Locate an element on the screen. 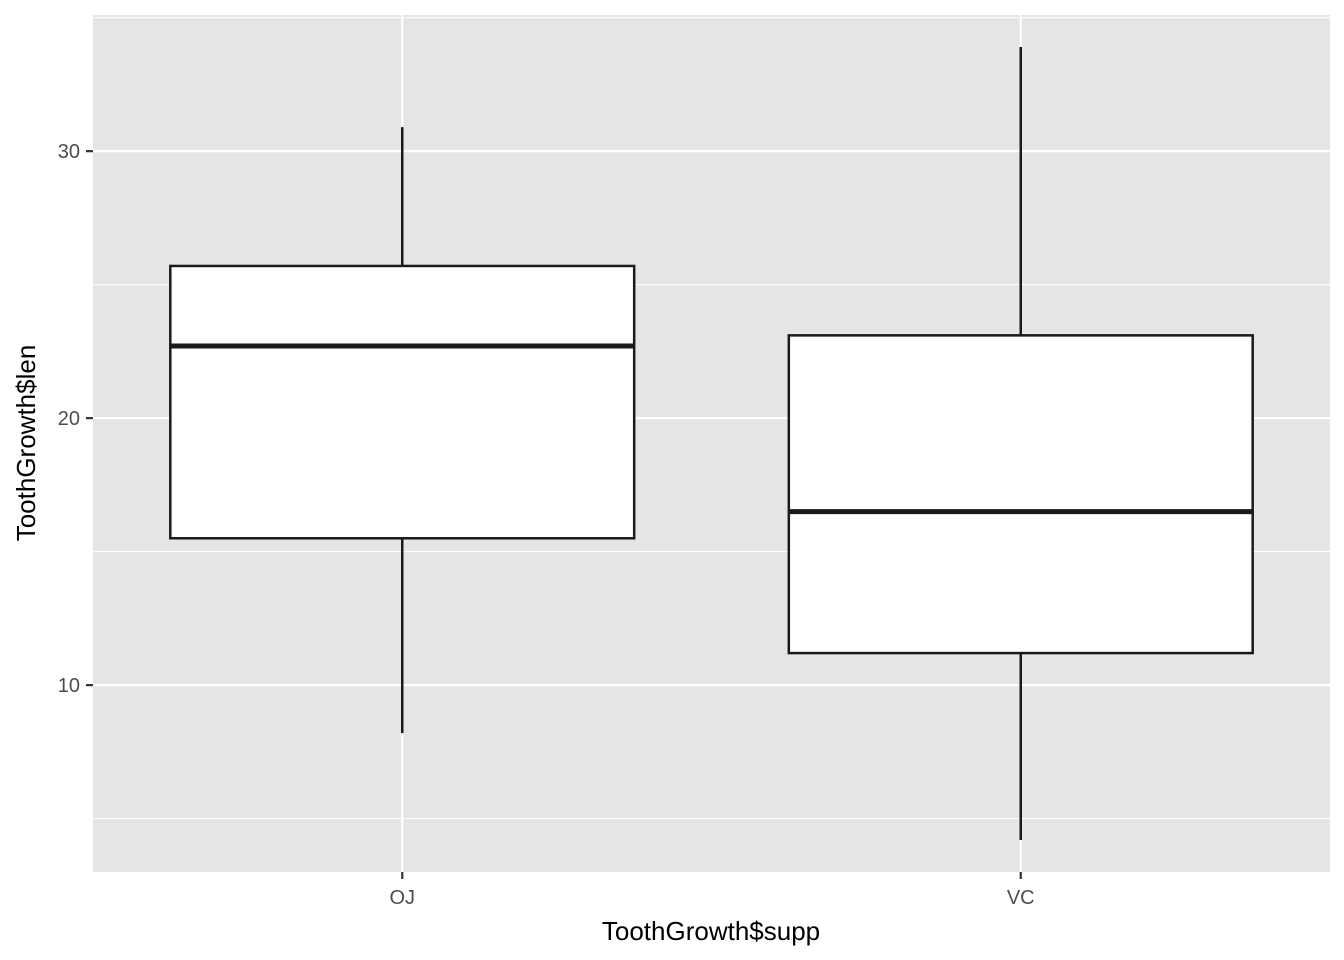 The width and height of the screenshot is (1344, 960). y-axis-title: ToothGrowth$len is located at coordinates (26, 443).